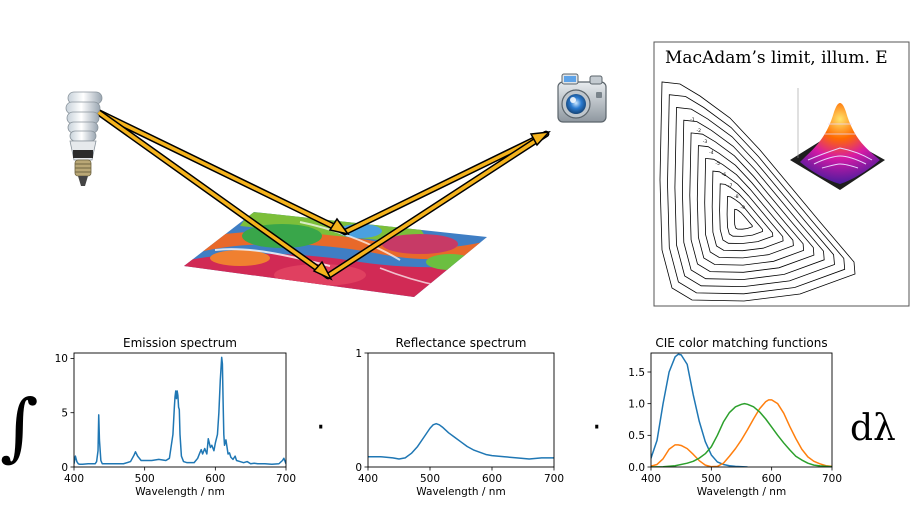 The height and width of the screenshot is (507, 914). Describe the element at coordinates (358, 354) in the screenshot. I see `y-tick-label: 1` at that location.